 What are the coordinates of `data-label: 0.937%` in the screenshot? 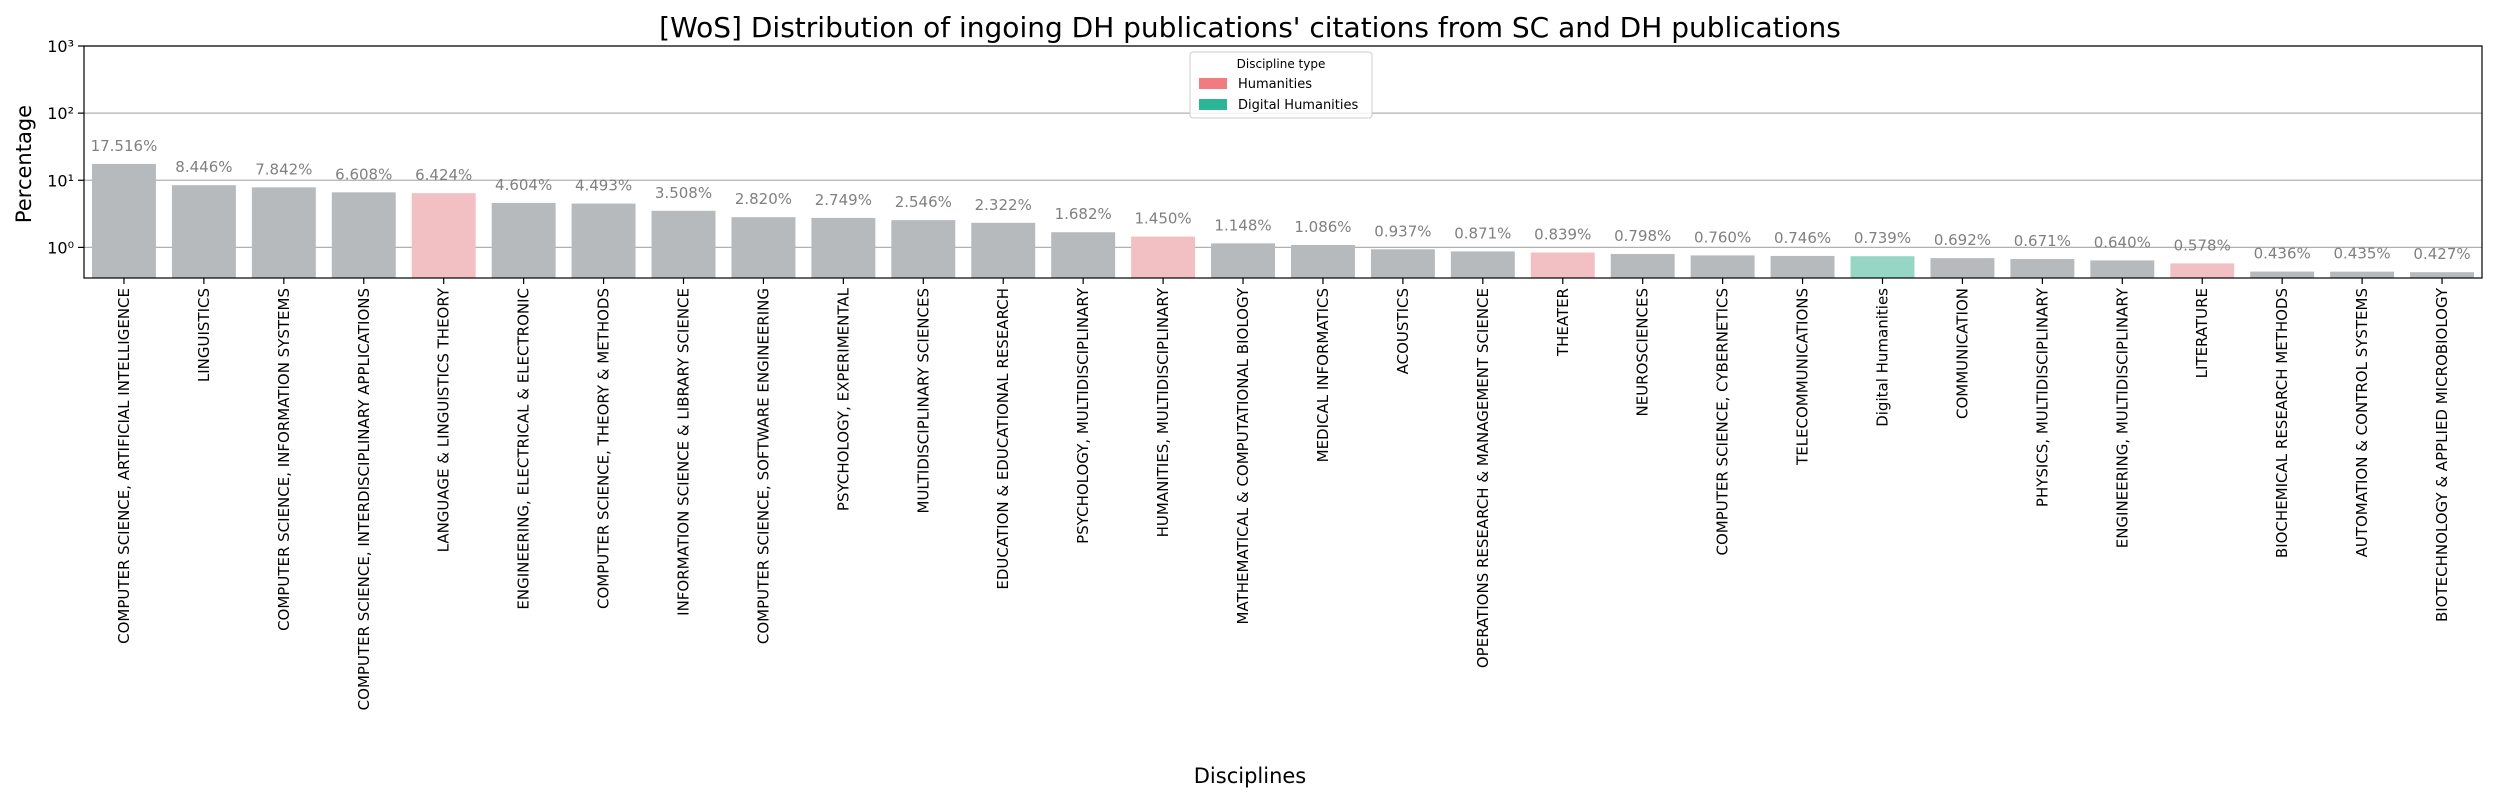 It's located at (1402, 231).